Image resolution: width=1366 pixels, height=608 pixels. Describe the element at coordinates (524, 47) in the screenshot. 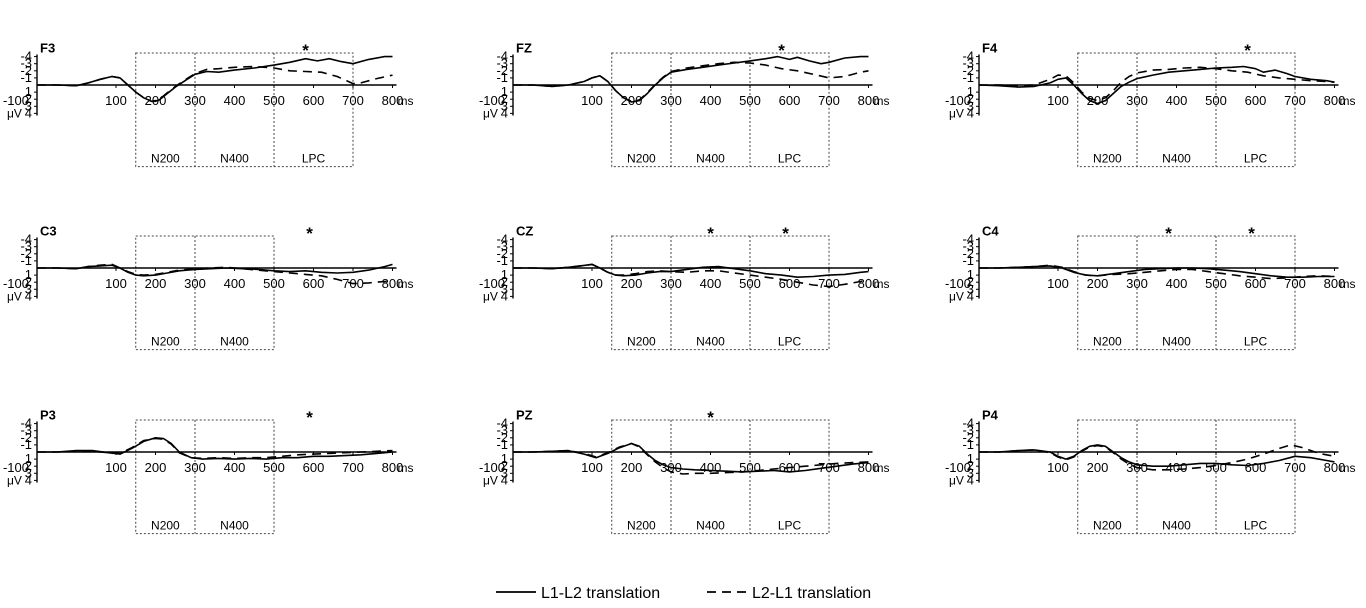

I see `channel-label: FZ` at that location.